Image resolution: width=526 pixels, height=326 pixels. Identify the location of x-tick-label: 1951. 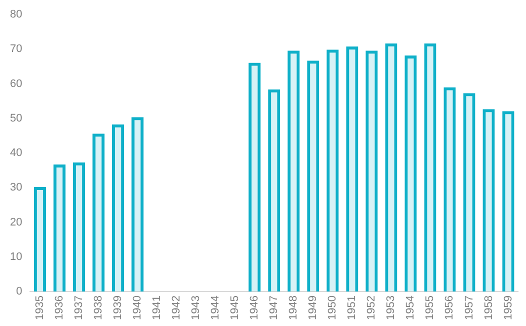
(352, 308).